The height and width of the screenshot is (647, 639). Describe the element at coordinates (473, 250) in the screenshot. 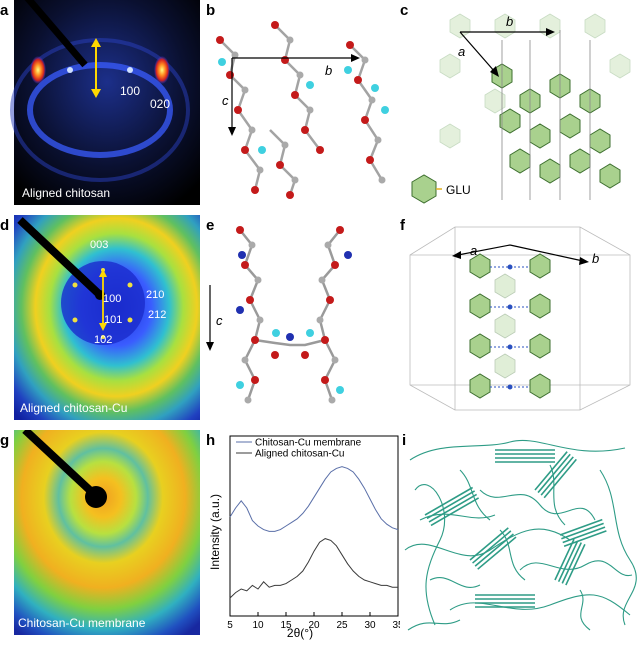

I see `f-axis-a: a` at that location.